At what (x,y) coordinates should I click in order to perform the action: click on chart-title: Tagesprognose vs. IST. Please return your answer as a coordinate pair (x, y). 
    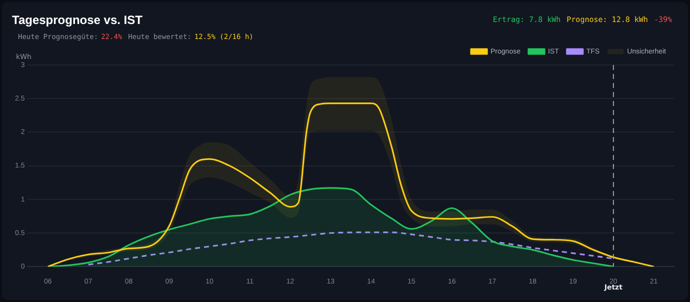
    Looking at the image, I should click on (77, 20).